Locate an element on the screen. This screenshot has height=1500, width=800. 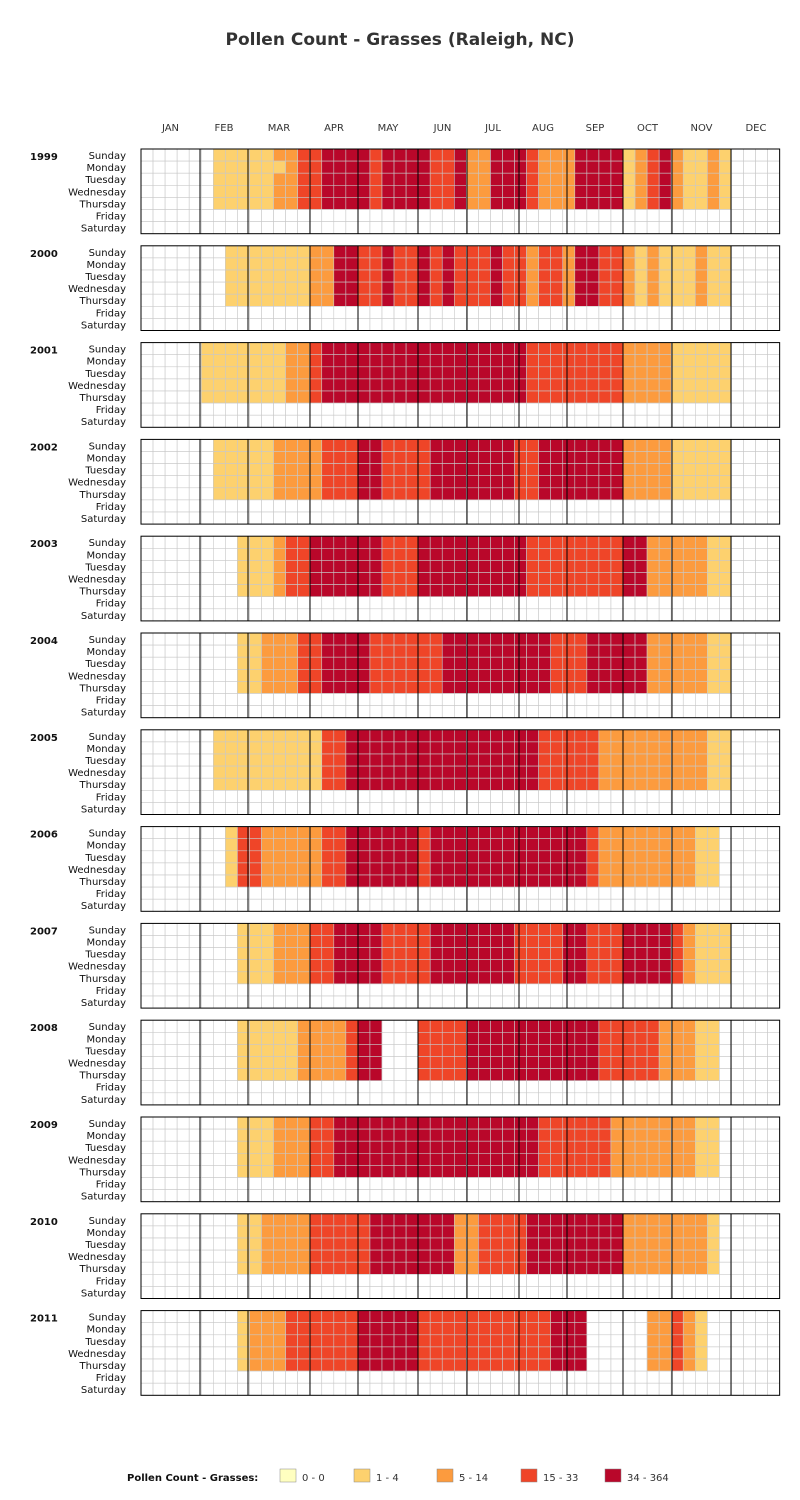
weekday-label-tuesday: Tuesday is located at coordinates (105, 858).